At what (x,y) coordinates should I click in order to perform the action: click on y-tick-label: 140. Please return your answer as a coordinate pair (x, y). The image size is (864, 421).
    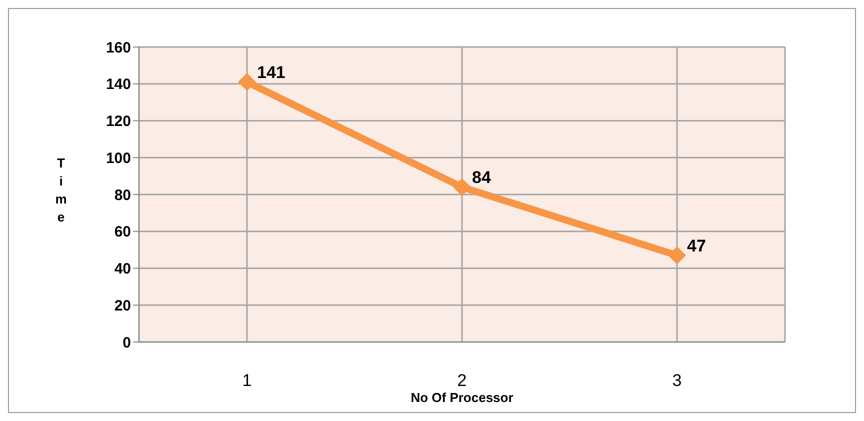
    Looking at the image, I should click on (118, 85).